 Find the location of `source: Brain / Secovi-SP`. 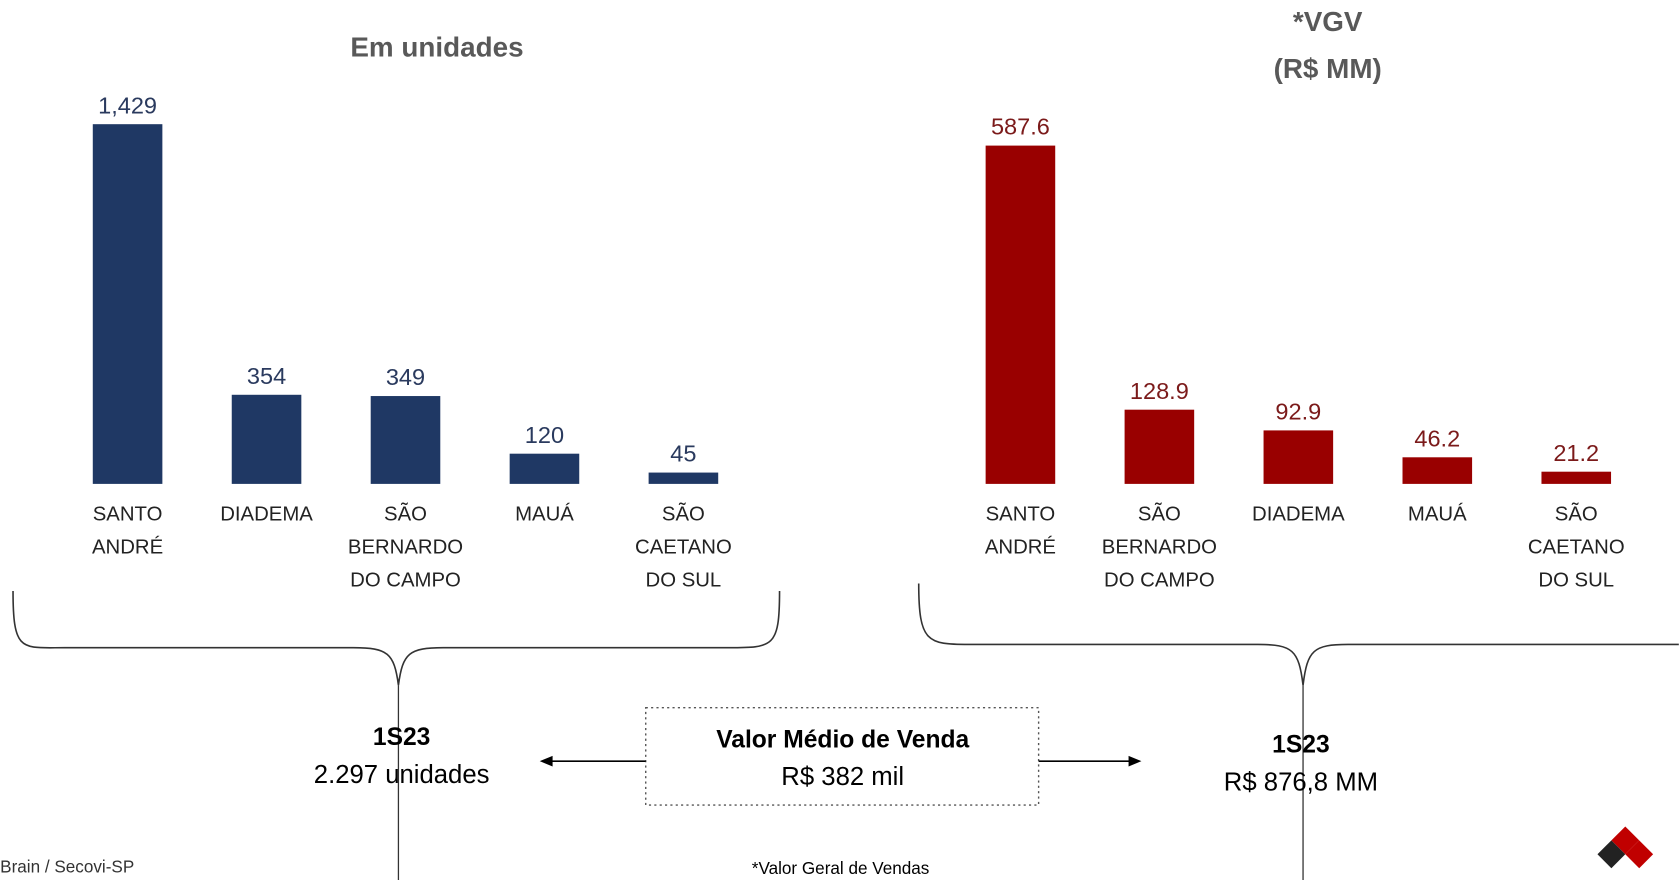

source: Brain / Secovi-SP is located at coordinates (67, 867).